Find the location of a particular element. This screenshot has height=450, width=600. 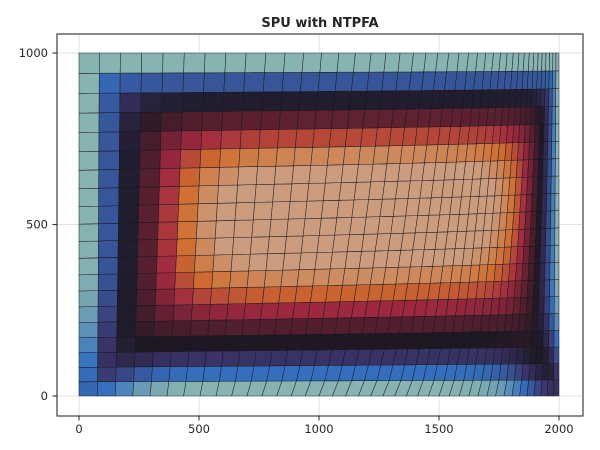

x-tick-label: 1500 is located at coordinates (438, 429).